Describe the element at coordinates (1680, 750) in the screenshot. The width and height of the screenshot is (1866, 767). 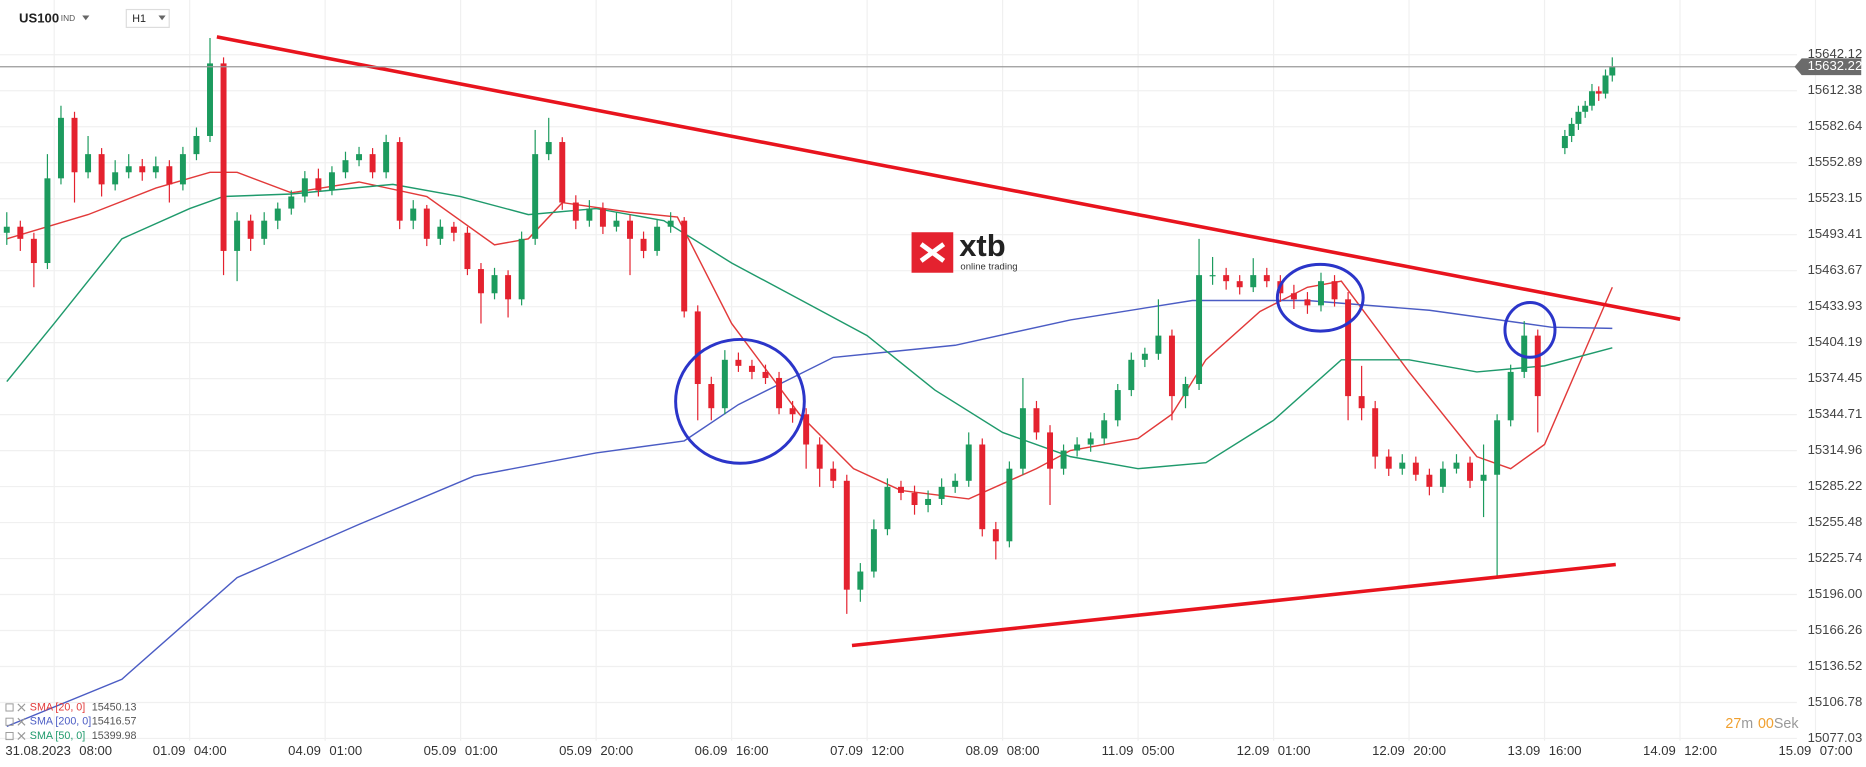
I see `x-tick-label: 14.09 12:00` at that location.